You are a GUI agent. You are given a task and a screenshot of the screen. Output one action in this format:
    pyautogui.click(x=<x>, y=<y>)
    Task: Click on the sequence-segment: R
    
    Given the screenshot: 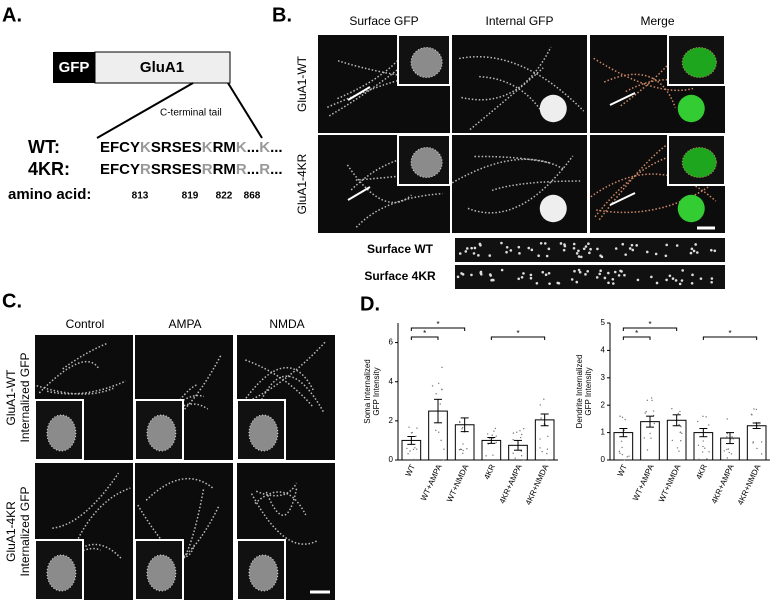 What is the action you would take?
    pyautogui.click(x=145, y=169)
    